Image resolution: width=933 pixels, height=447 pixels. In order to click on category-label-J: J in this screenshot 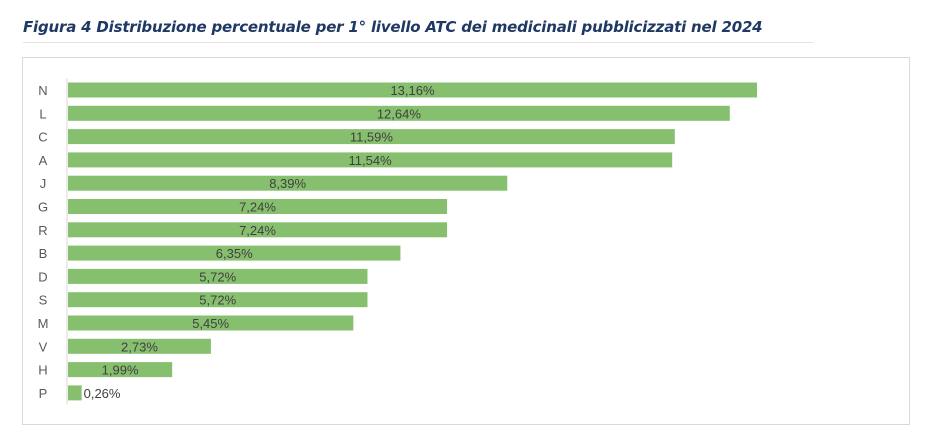, I will do `click(43, 183)`.